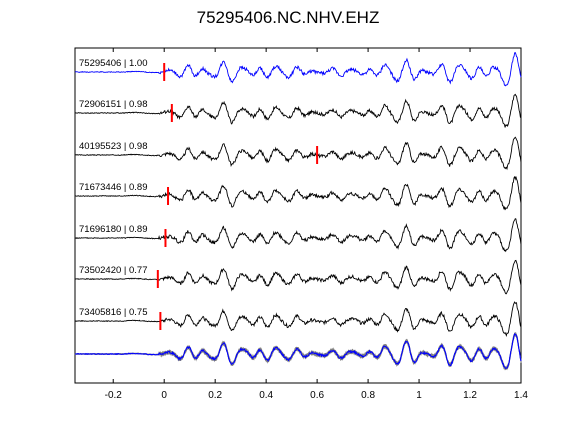  Describe the element at coordinates (113, 146) in the screenshot. I see `trace-label: 40195523 | 0.98` at that location.